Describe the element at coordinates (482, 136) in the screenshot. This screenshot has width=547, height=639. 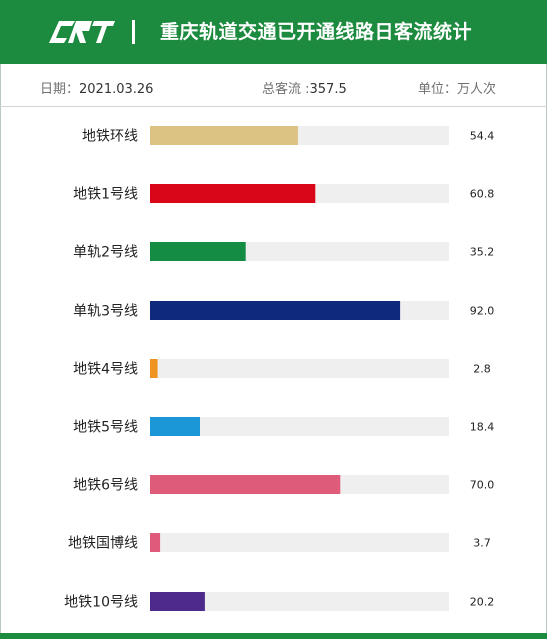
I see `value-label: 54.4` at that location.